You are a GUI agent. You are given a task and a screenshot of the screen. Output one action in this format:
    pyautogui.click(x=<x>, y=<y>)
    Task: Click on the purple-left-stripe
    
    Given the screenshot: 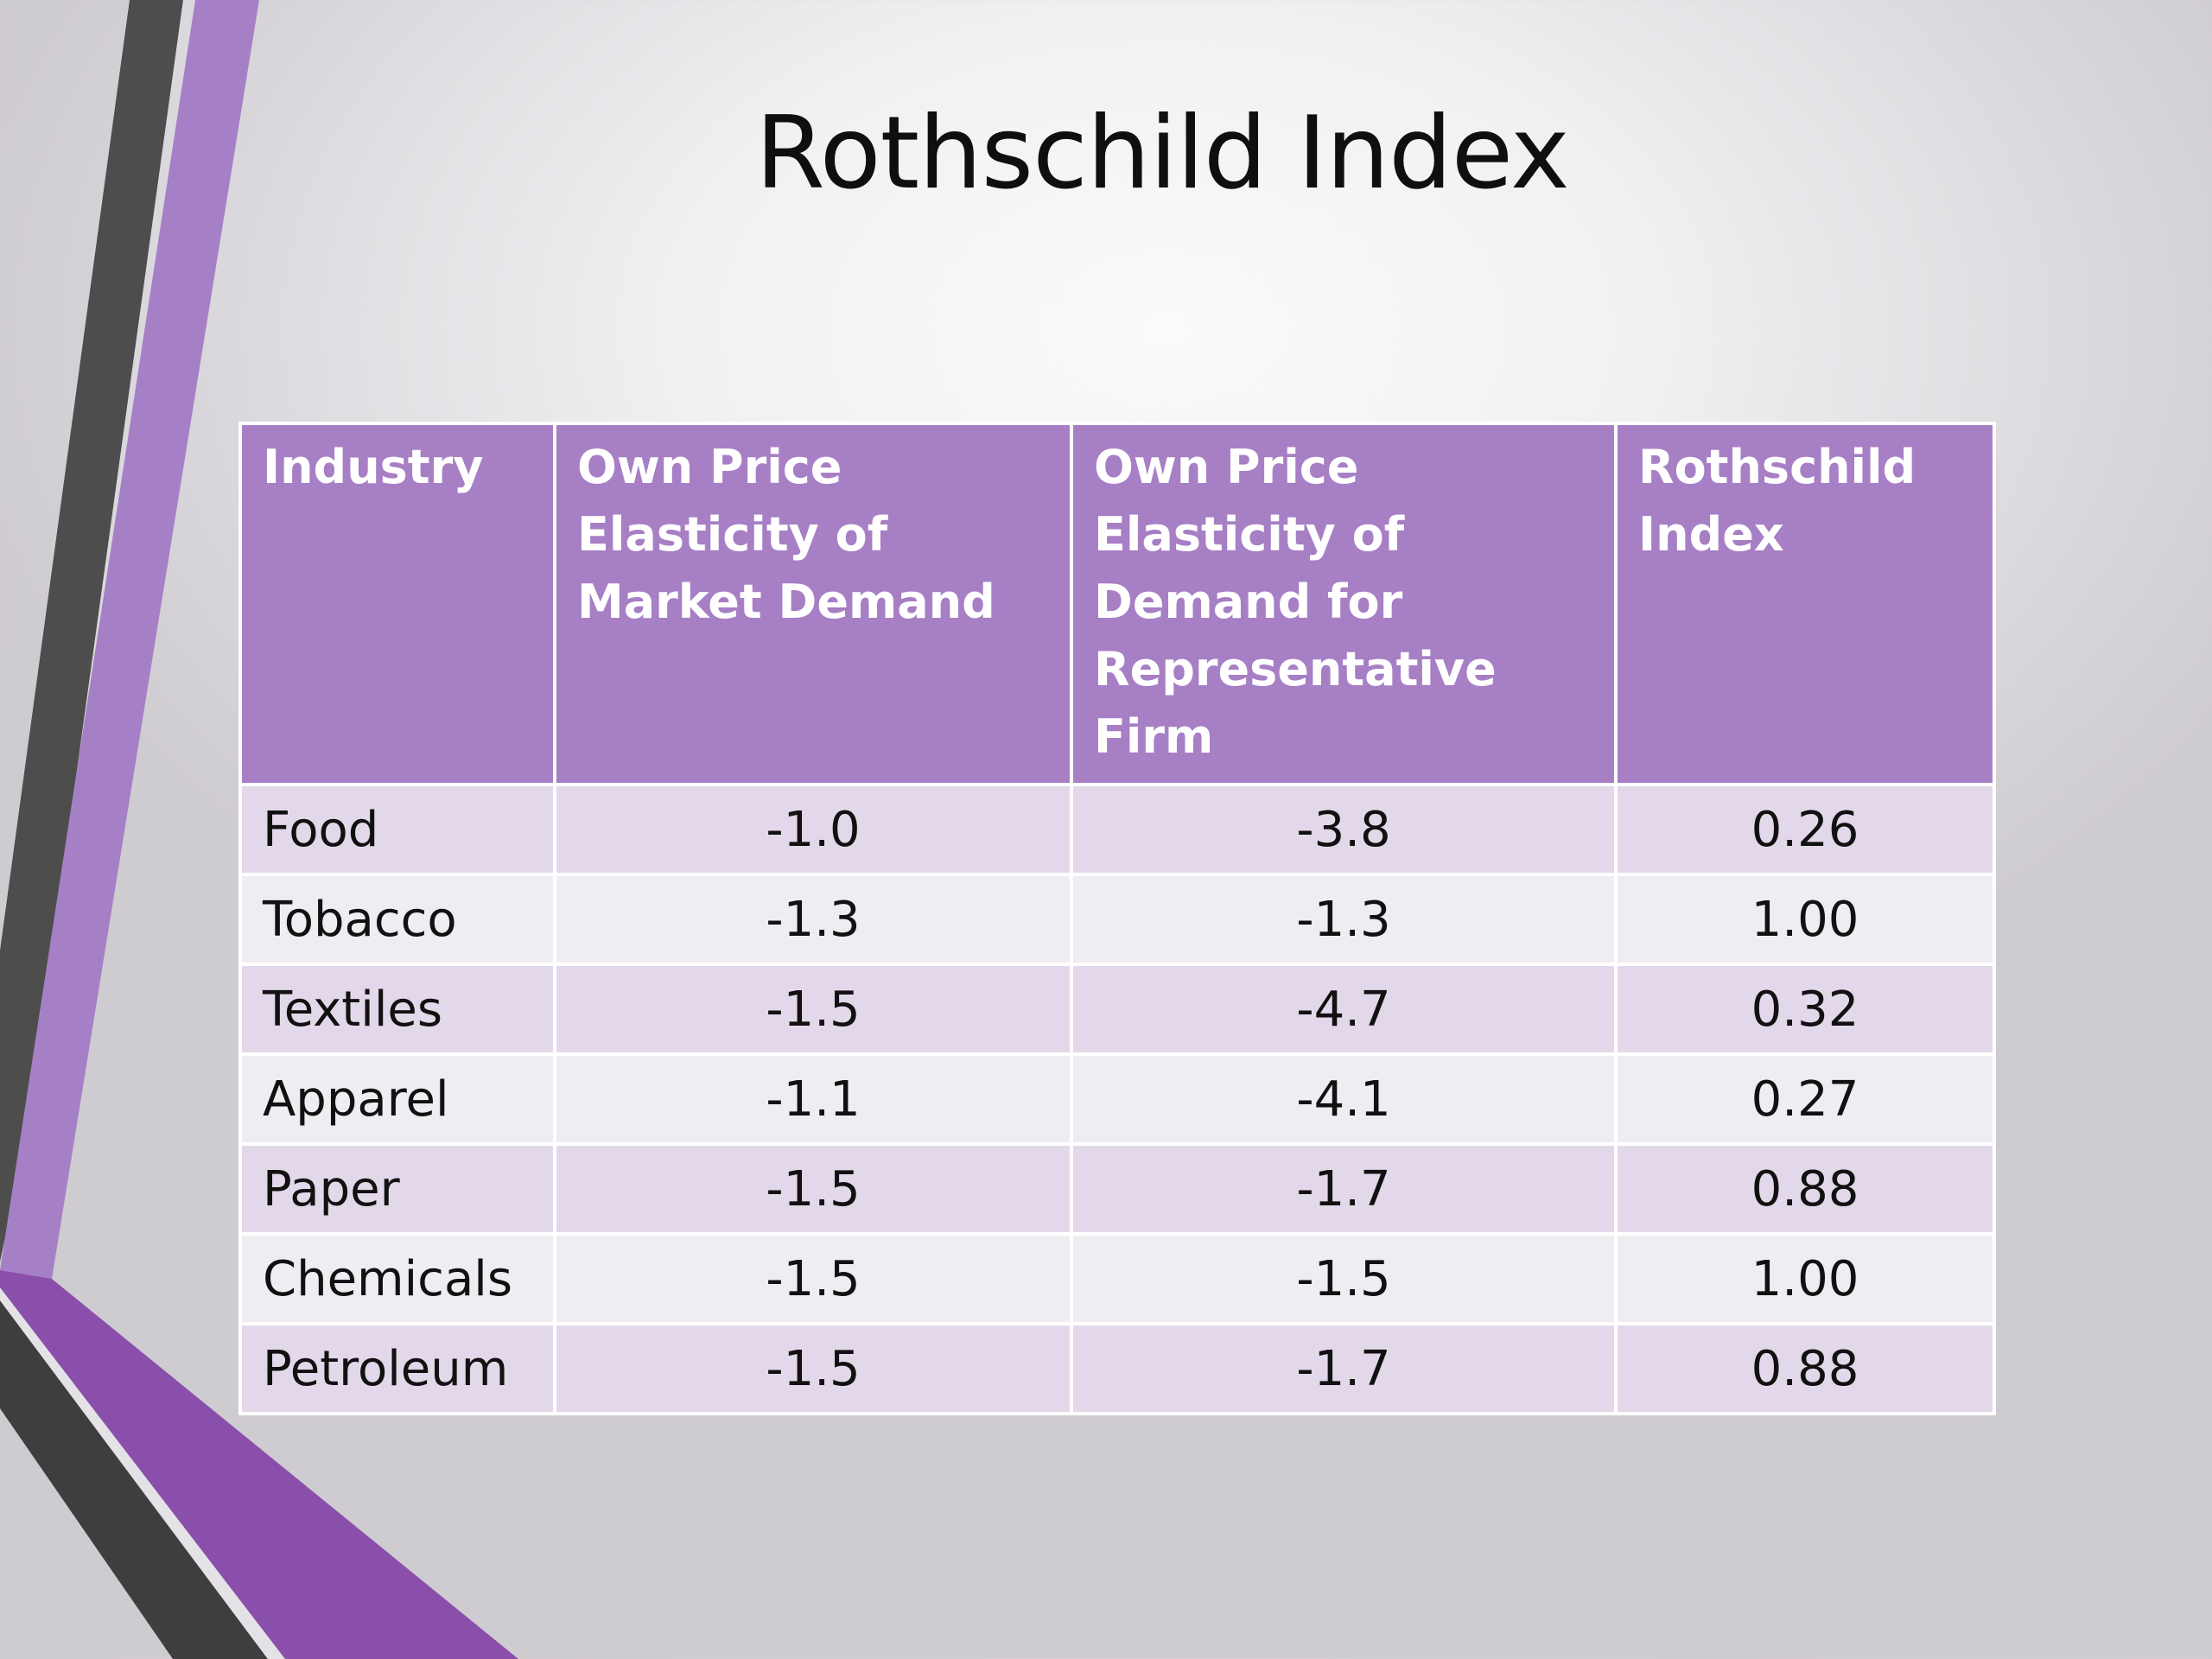 What is the action you would take?
    pyautogui.click(x=129, y=639)
    